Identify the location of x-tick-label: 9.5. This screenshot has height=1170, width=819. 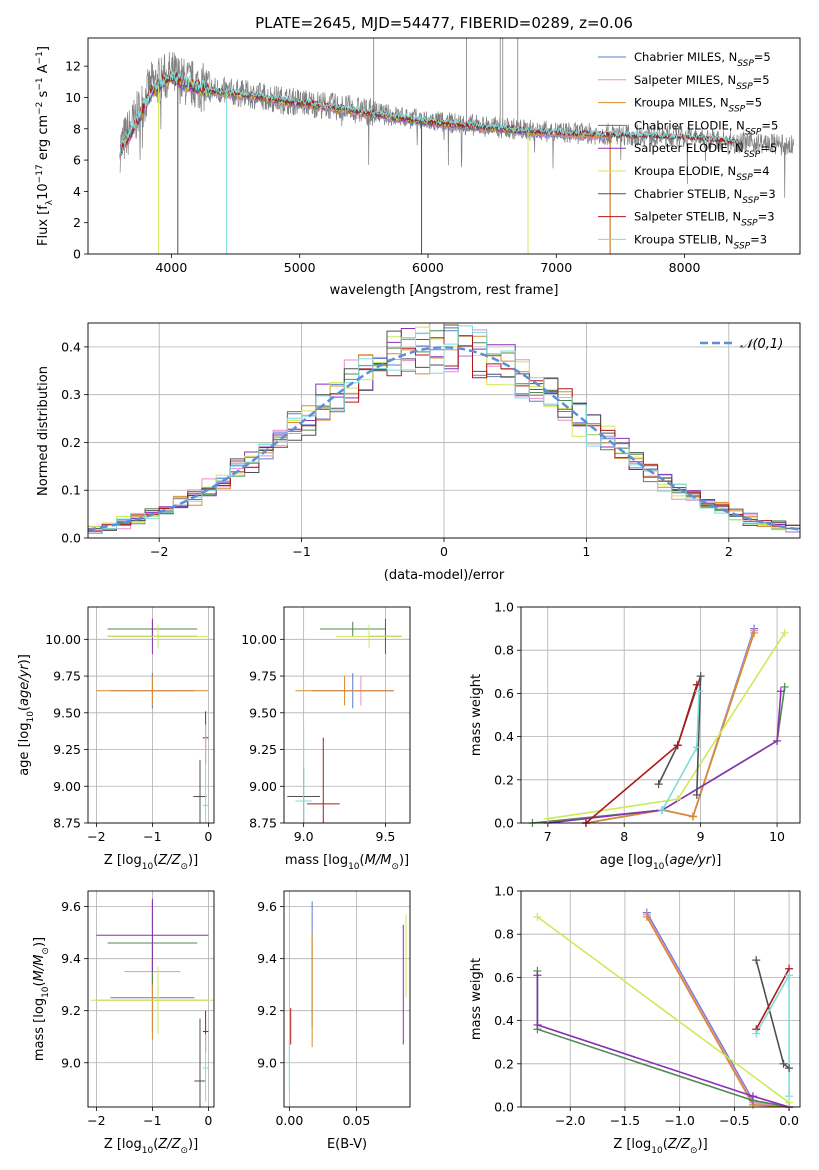
(386, 836).